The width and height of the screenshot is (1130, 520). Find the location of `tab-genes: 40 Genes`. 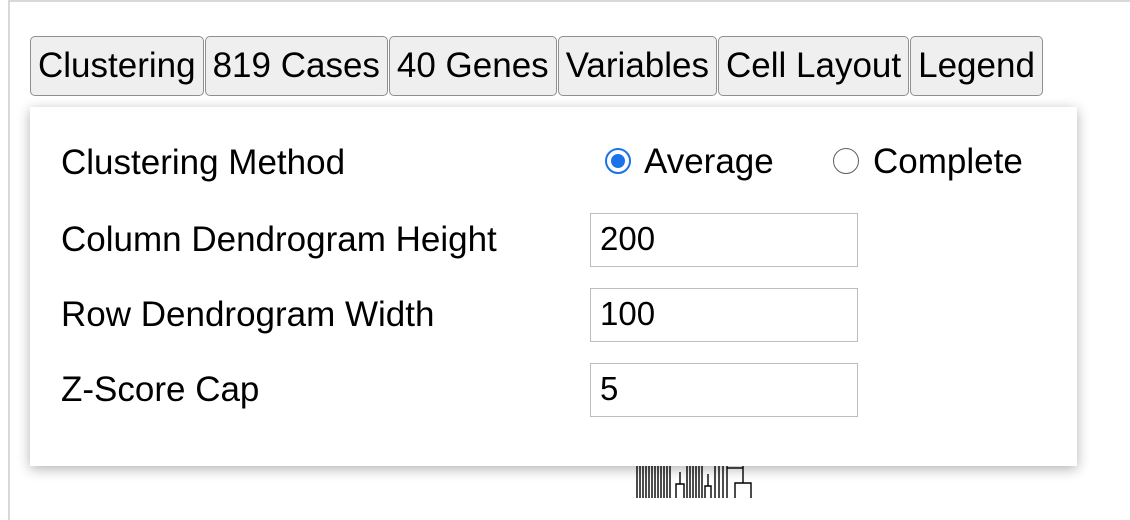

tab-genes: 40 Genes is located at coordinates (472, 66).